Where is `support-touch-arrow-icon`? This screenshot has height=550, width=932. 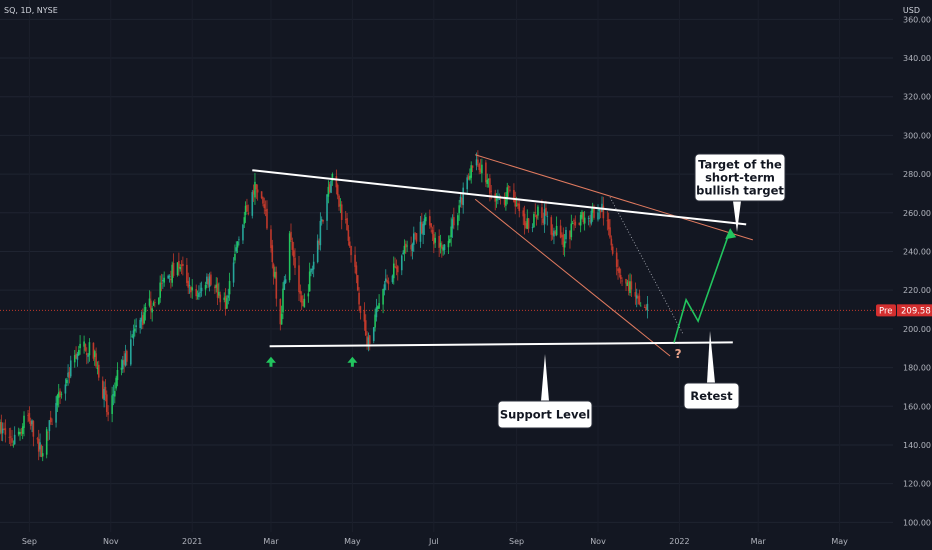
support-touch-arrow-icon is located at coordinates (352, 361).